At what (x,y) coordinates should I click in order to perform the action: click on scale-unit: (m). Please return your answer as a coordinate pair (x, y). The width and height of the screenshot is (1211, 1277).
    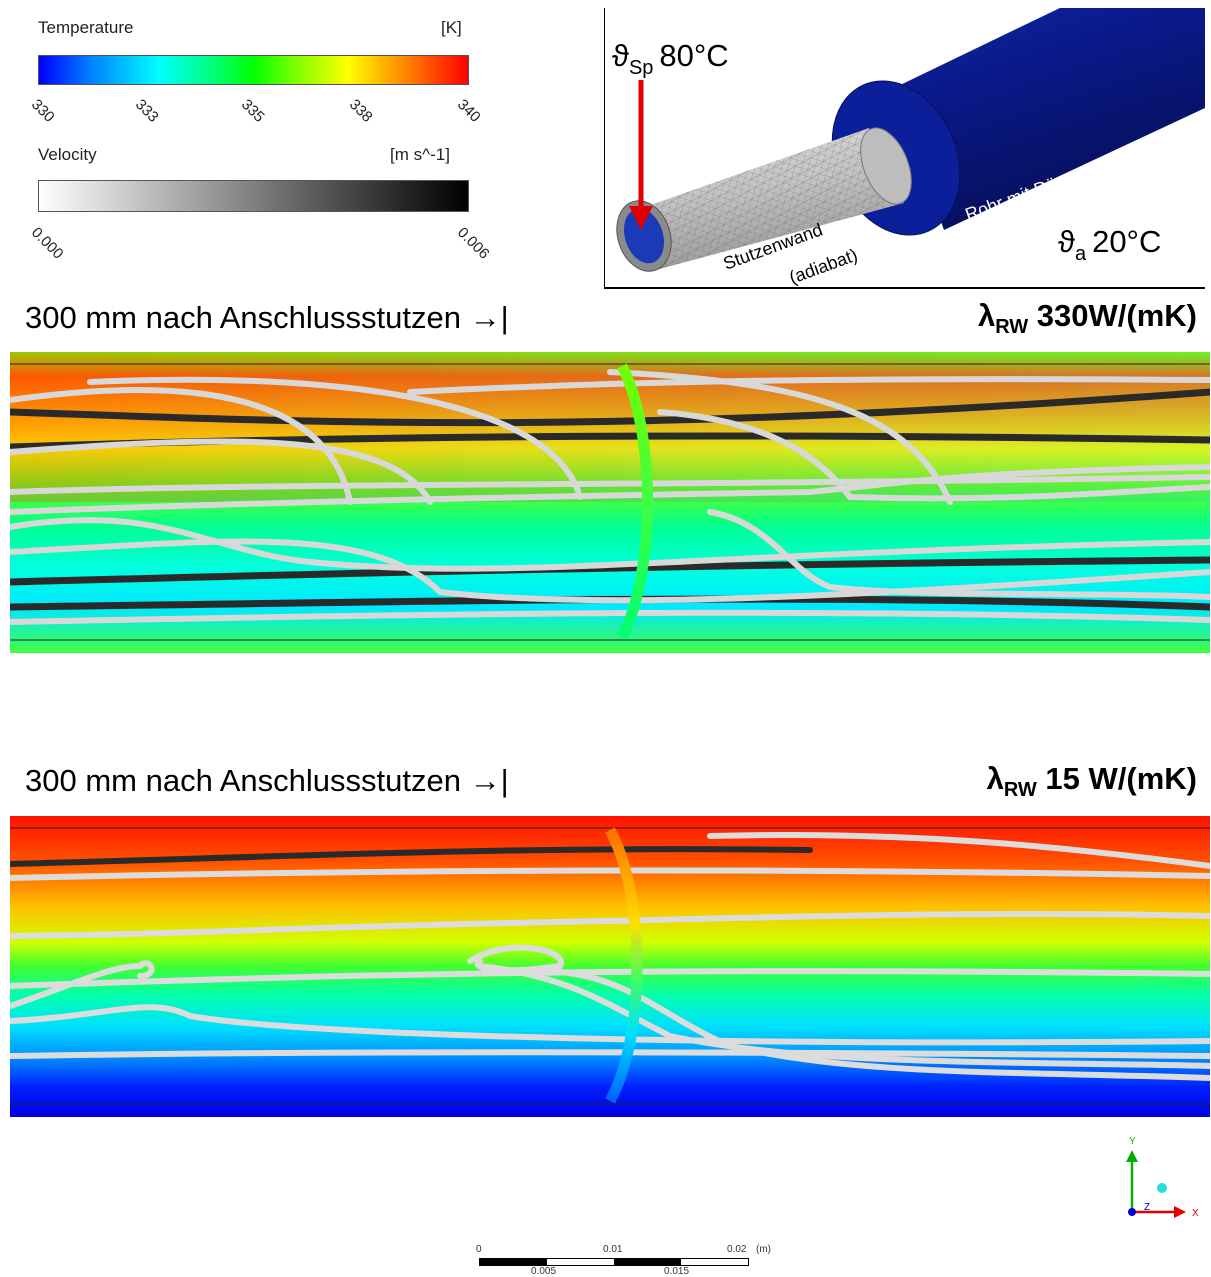
    Looking at the image, I should click on (763, 1249).